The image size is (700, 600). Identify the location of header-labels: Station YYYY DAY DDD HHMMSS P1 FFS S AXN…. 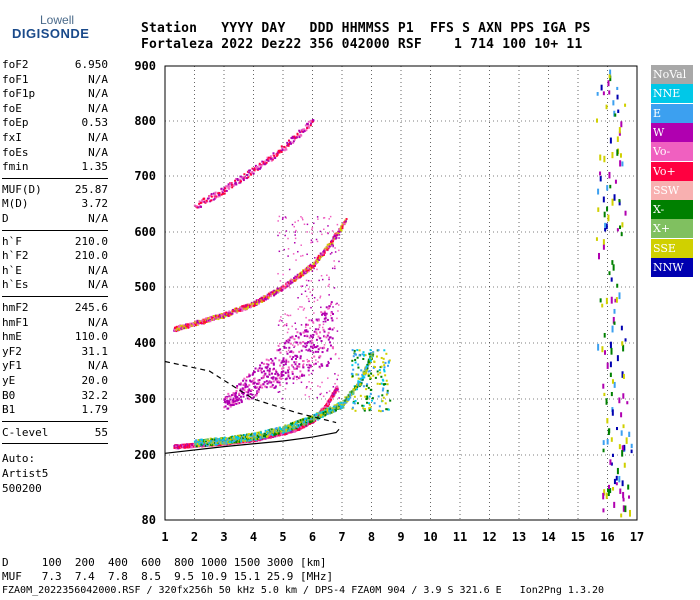
(366, 28).